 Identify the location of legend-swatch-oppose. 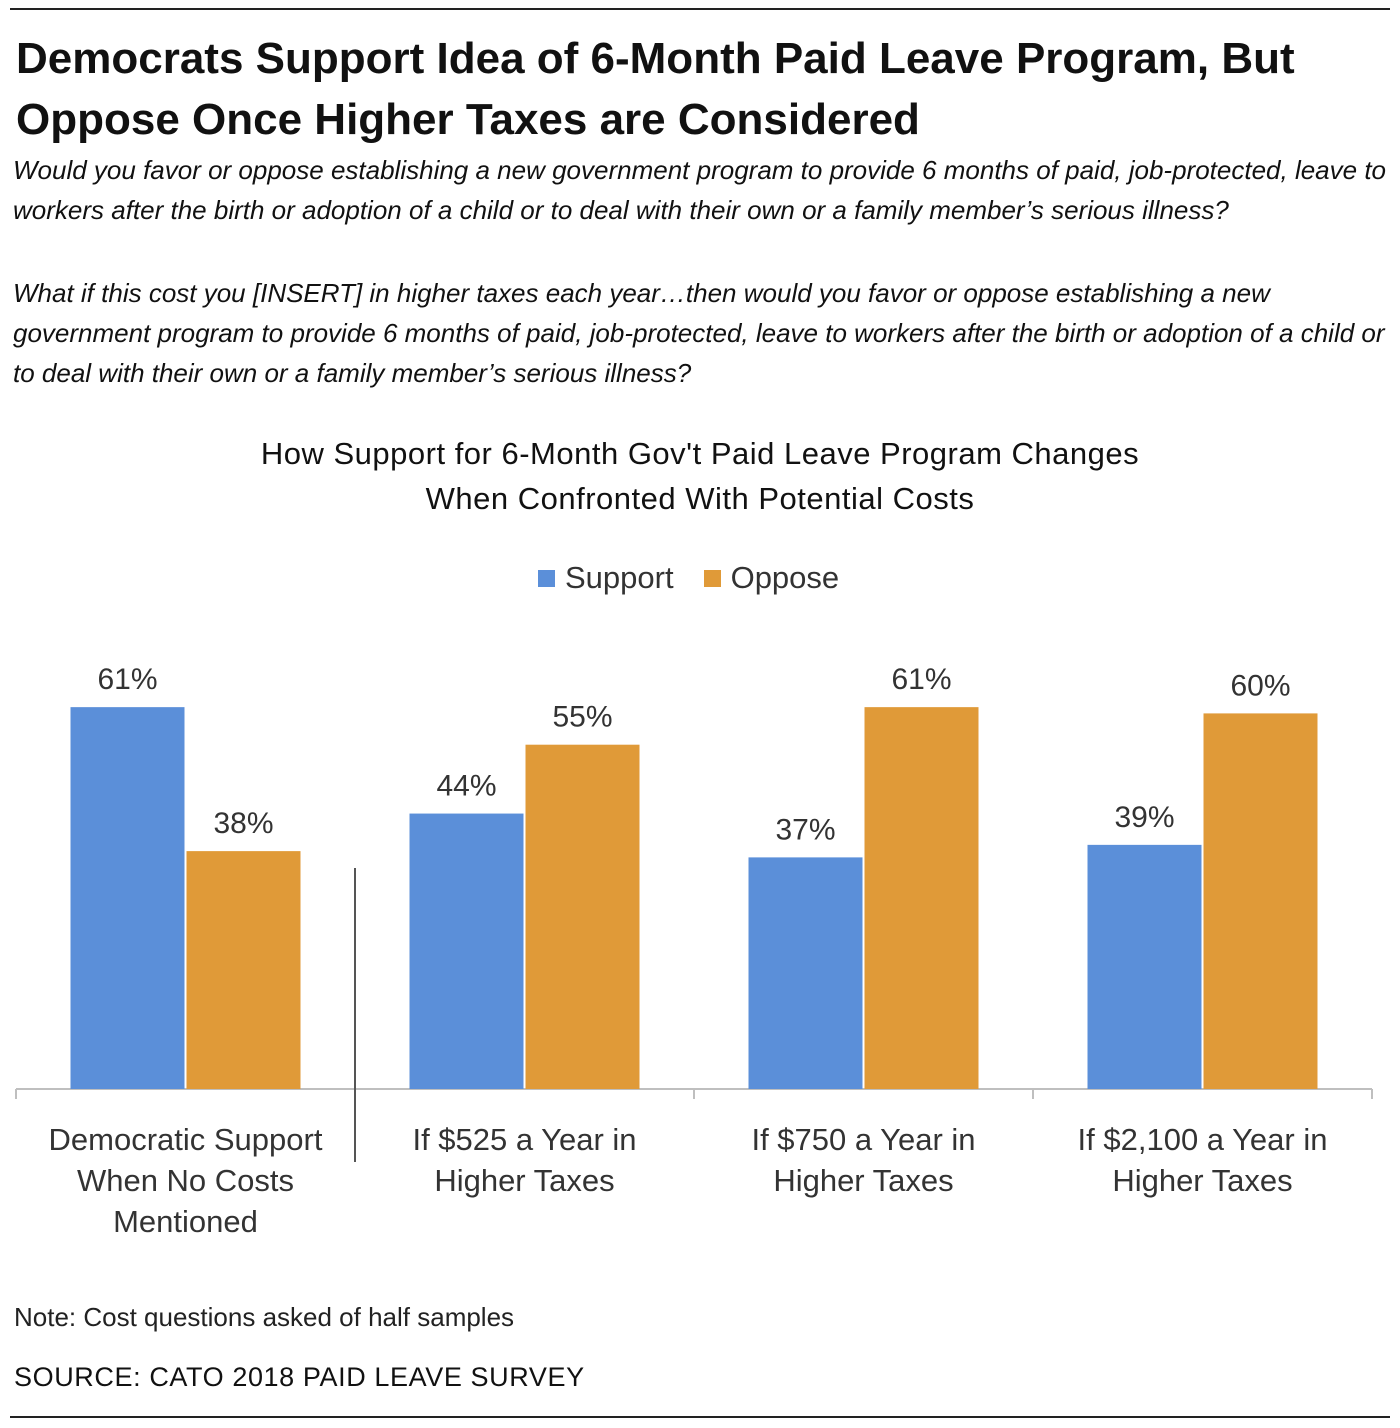
(712, 578).